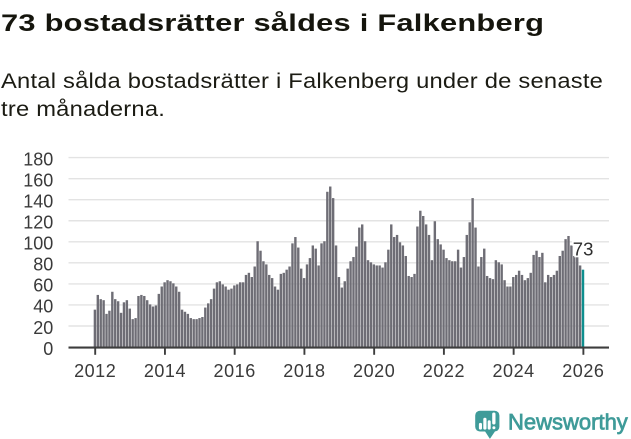 The height and width of the screenshot is (439, 631). I want to click on svg-text: 0, so click(48, 349).